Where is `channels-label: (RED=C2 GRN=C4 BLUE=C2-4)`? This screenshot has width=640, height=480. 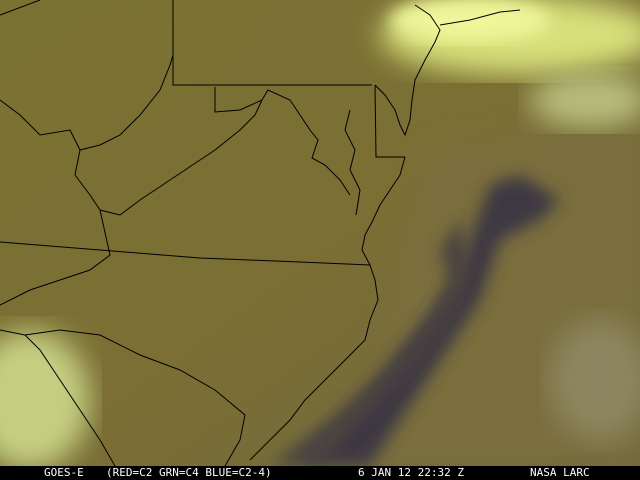 channels-label: (RED=C2 GRN=C4 BLUE=C2-4) is located at coordinates (189, 472).